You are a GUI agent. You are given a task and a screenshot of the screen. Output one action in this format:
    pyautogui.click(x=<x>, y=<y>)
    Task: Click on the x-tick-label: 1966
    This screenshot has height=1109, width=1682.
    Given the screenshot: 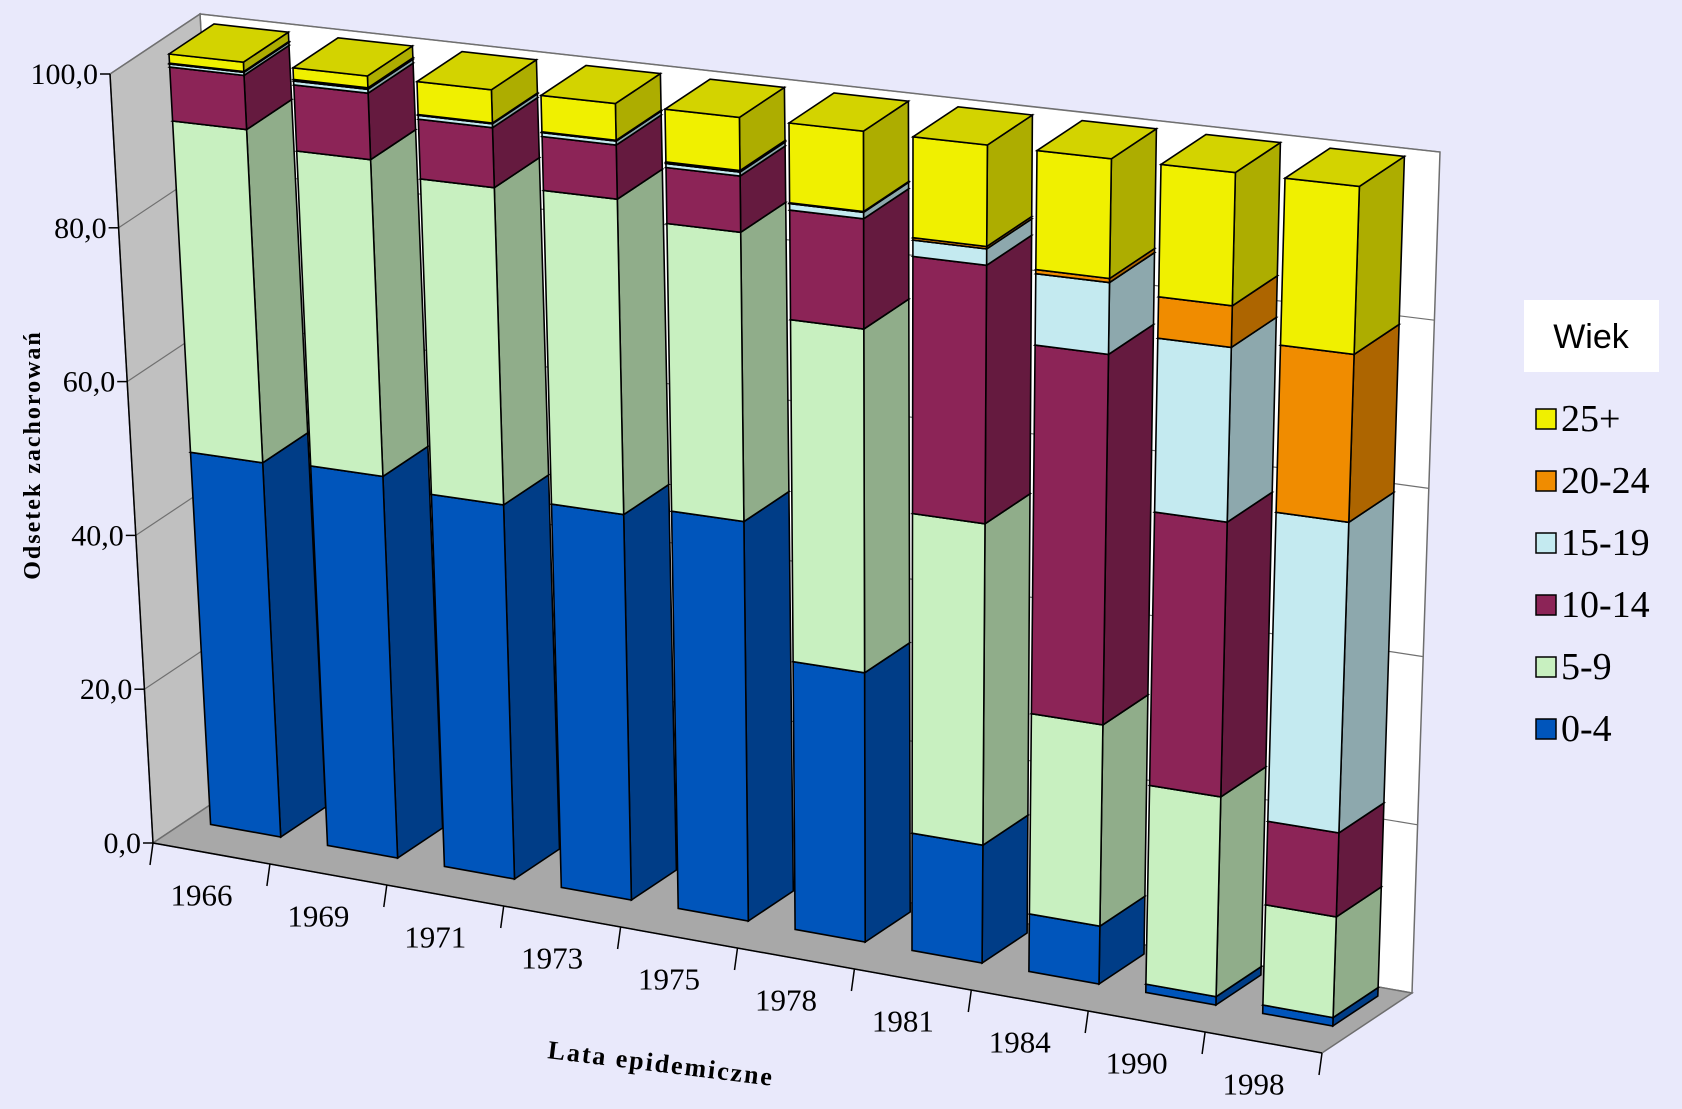 What is the action you would take?
    pyautogui.click(x=201, y=895)
    